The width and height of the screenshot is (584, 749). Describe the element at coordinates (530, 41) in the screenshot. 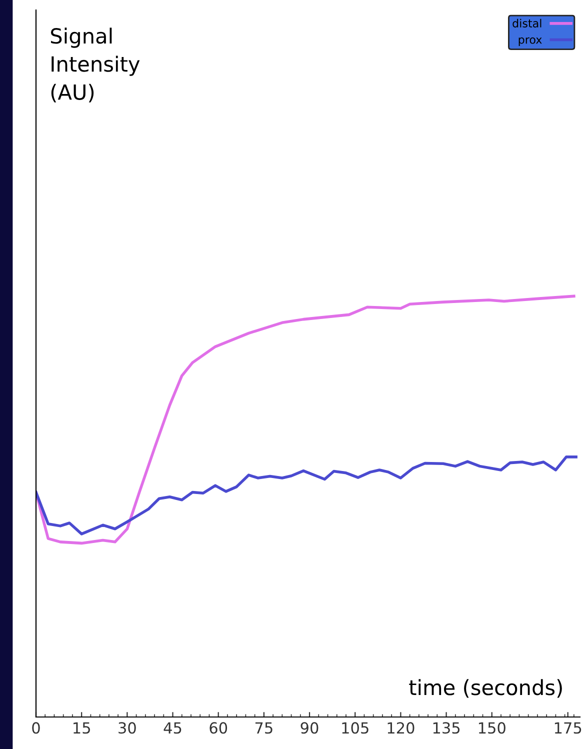

I see `legend-label: prox` at that location.